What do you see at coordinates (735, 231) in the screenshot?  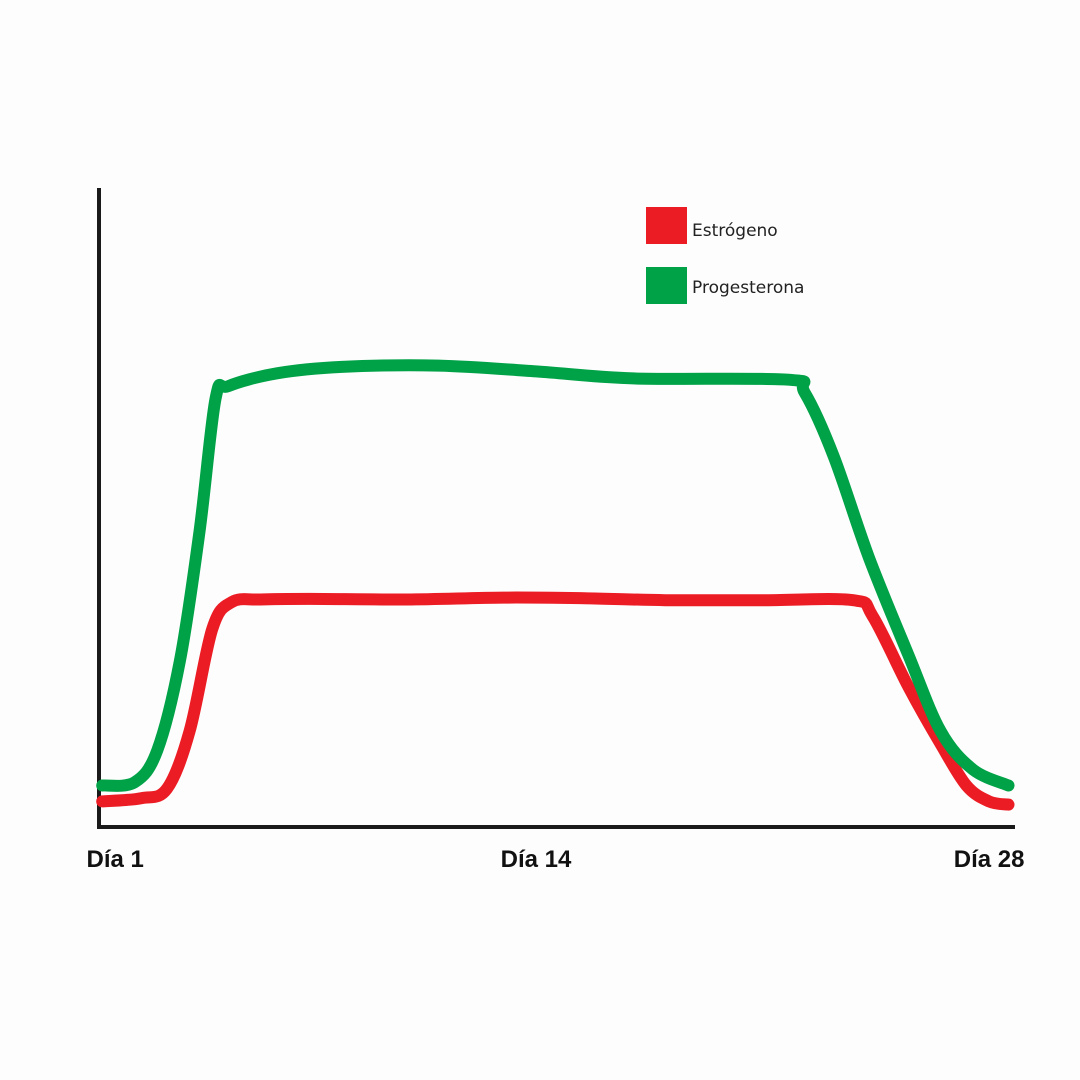 I see `legend-label-estrogeno: Estrógeno` at bounding box center [735, 231].